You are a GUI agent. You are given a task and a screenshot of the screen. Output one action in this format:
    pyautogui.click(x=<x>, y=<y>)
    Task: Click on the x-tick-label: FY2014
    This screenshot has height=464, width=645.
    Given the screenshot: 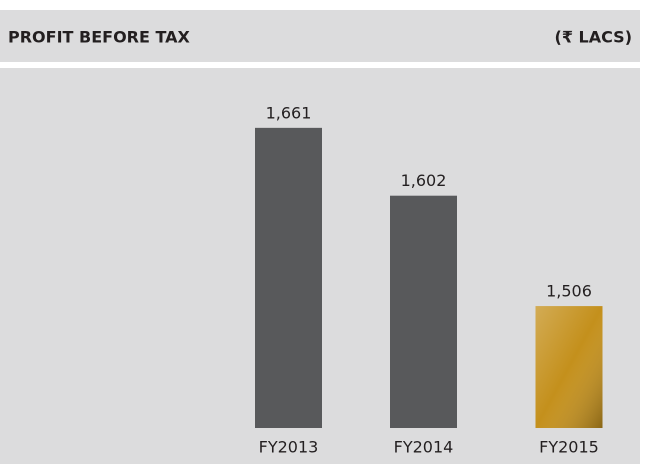 What is the action you would take?
    pyautogui.click(x=424, y=447)
    